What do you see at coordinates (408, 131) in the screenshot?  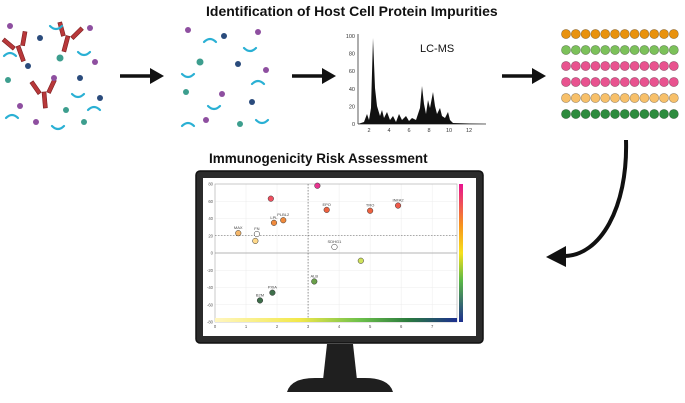 I see `lcms-x-tick: 6` at bounding box center [408, 131].